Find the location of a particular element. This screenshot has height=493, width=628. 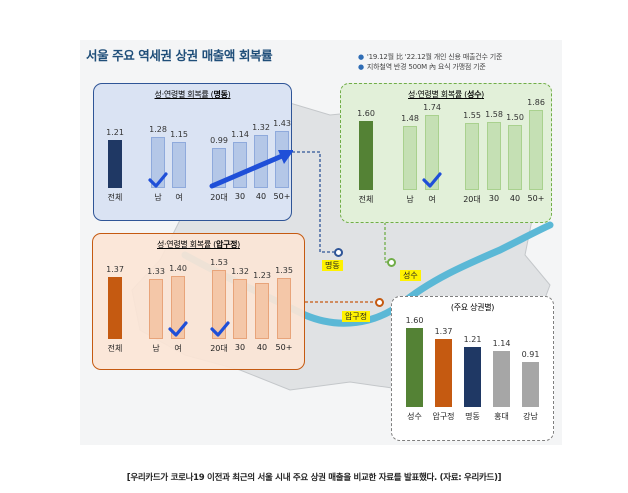

note-text: '19.12월 比 '22.12월 개인 신용 매출건수 기준 is located at coordinates (434, 57).